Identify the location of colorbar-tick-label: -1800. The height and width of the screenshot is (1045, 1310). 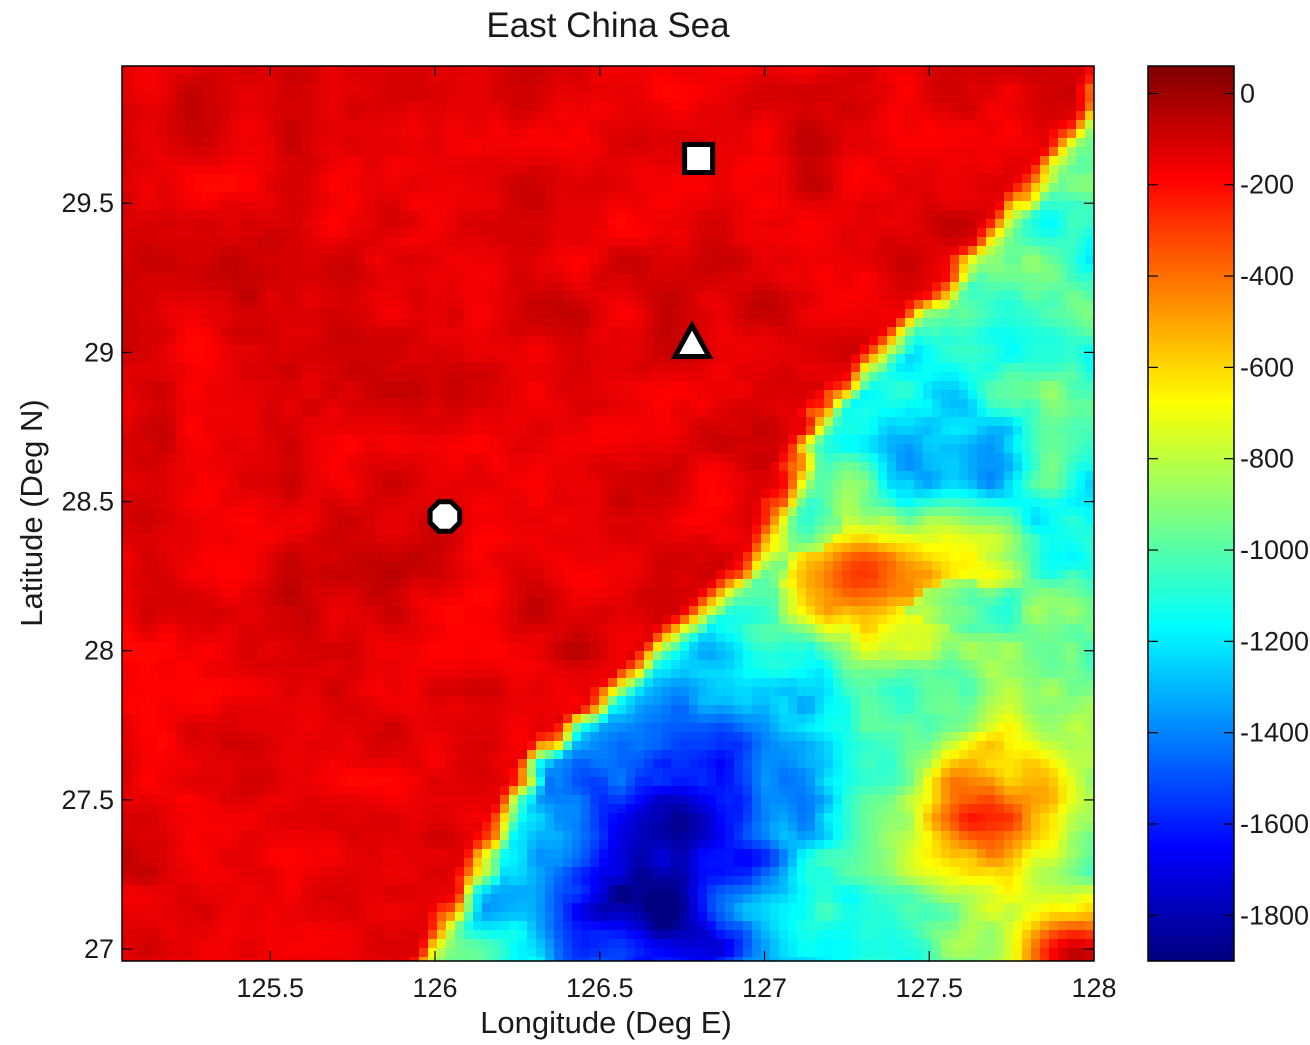
(1274, 915).